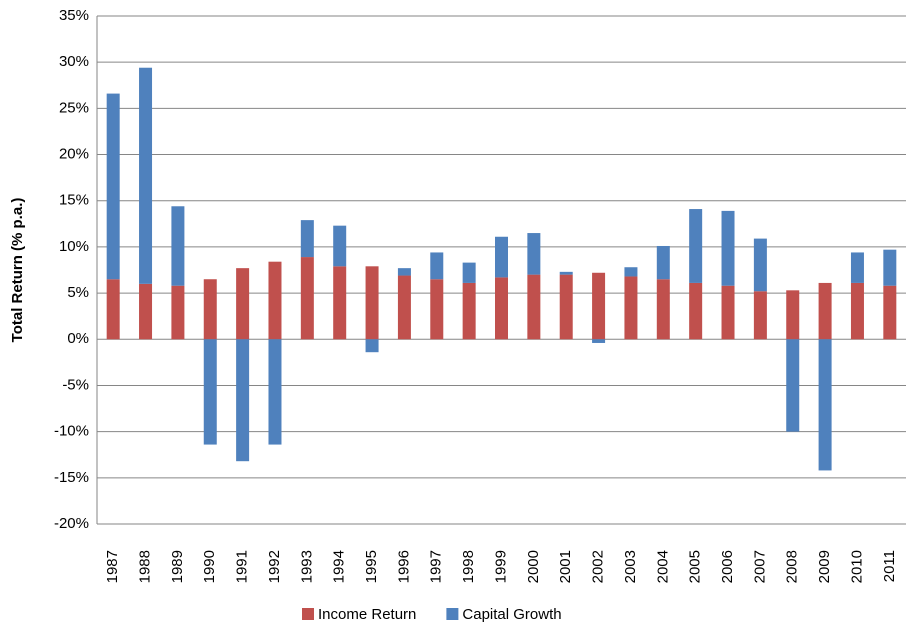 This screenshot has height=633, width=908. What do you see at coordinates (403, 566) in the screenshot?
I see `x-tick-label: 1996` at bounding box center [403, 566].